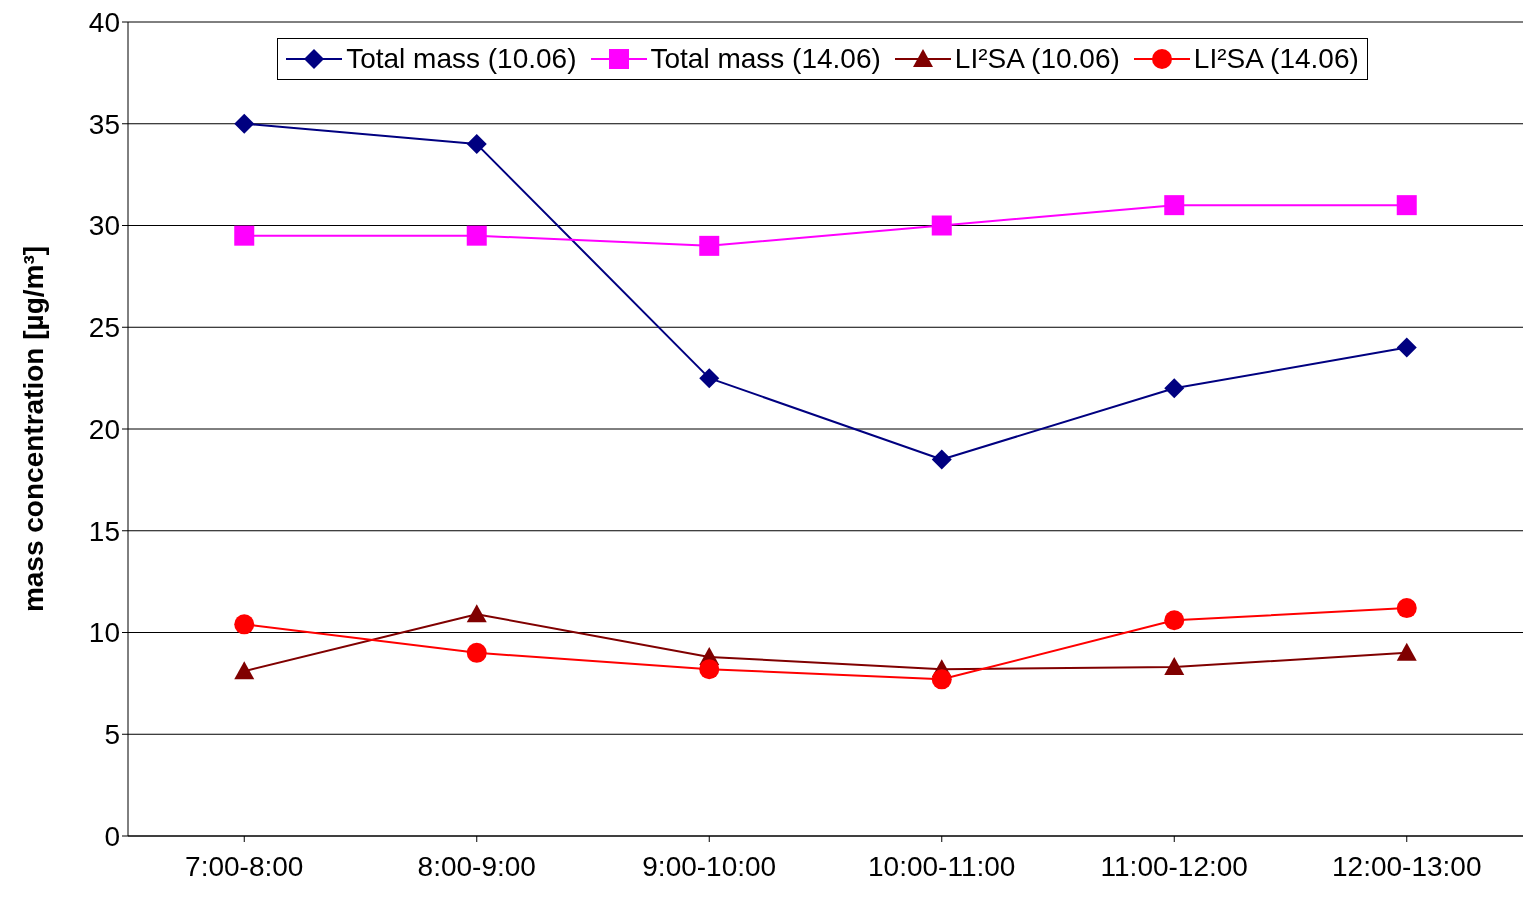  I want to click on y-tick-label: 35, so click(104, 124).